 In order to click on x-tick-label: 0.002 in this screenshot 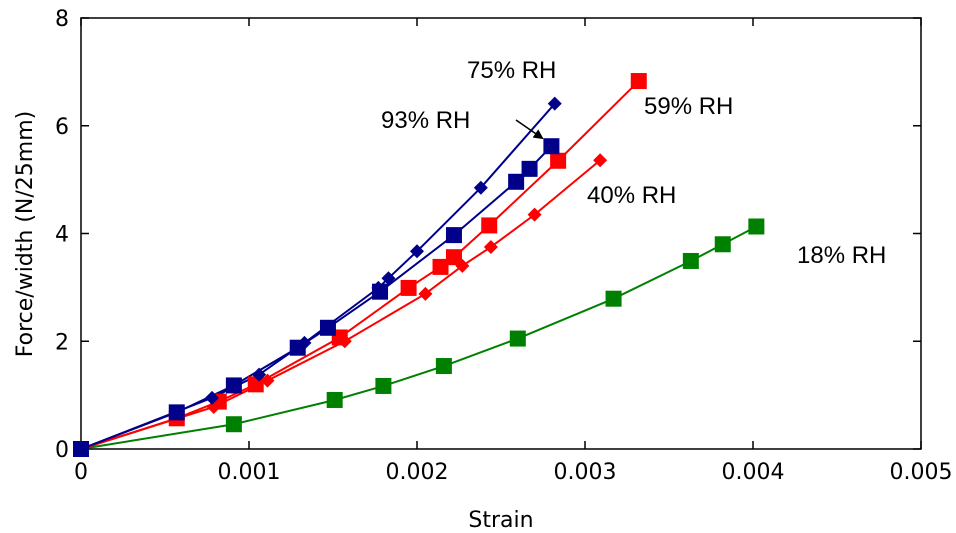, I will do `click(417, 472)`.